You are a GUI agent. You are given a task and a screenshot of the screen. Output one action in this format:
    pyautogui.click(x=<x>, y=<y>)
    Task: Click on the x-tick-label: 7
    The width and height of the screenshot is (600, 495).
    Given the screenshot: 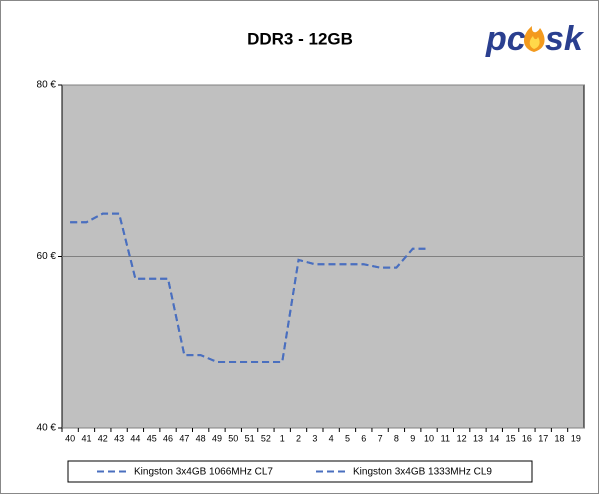 What is the action you would take?
    pyautogui.click(x=380, y=438)
    